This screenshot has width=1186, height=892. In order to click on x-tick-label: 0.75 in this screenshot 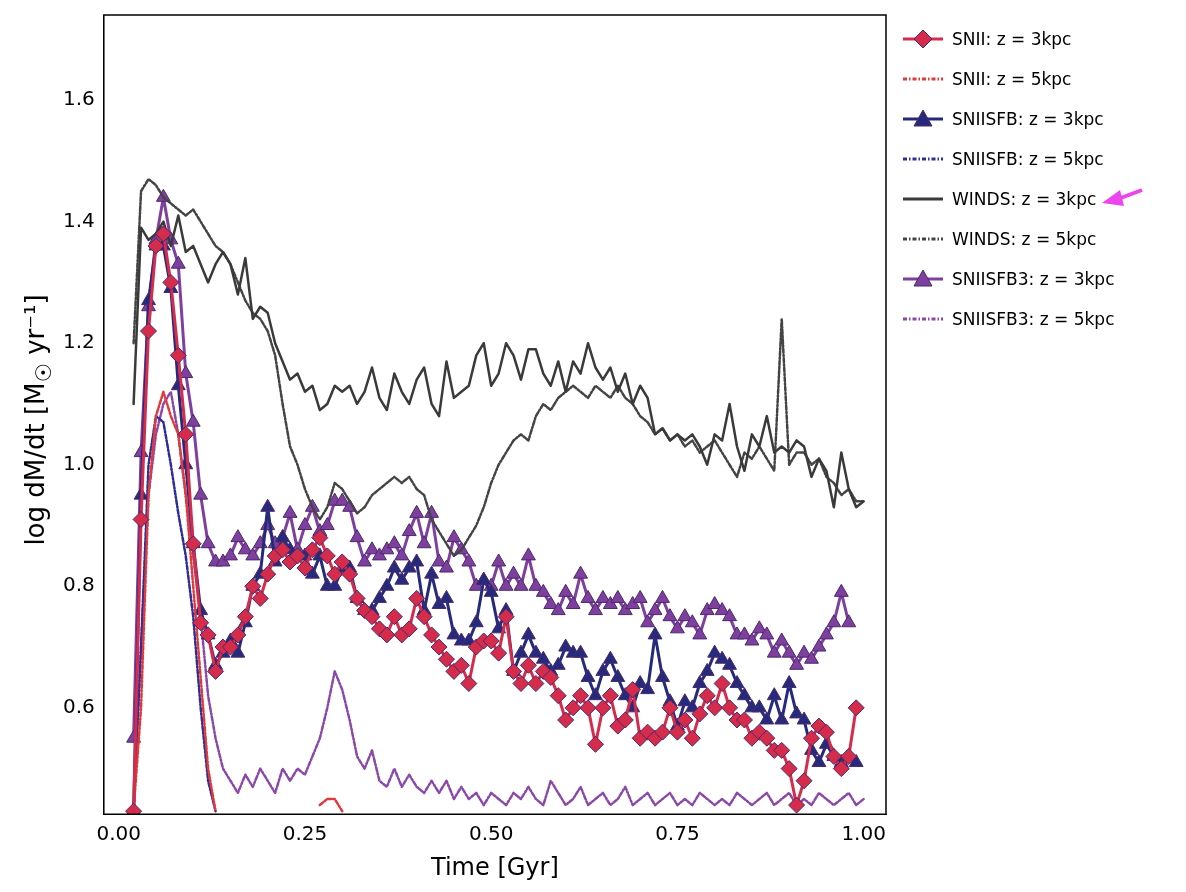, I will do `click(677, 833)`.